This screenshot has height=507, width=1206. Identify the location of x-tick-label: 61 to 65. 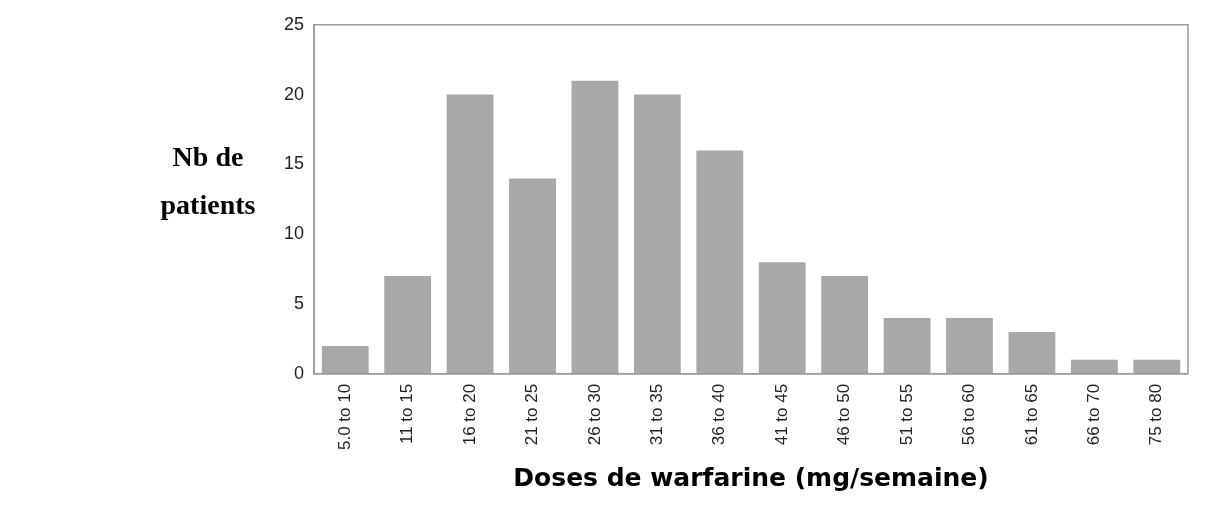
(1031, 414).